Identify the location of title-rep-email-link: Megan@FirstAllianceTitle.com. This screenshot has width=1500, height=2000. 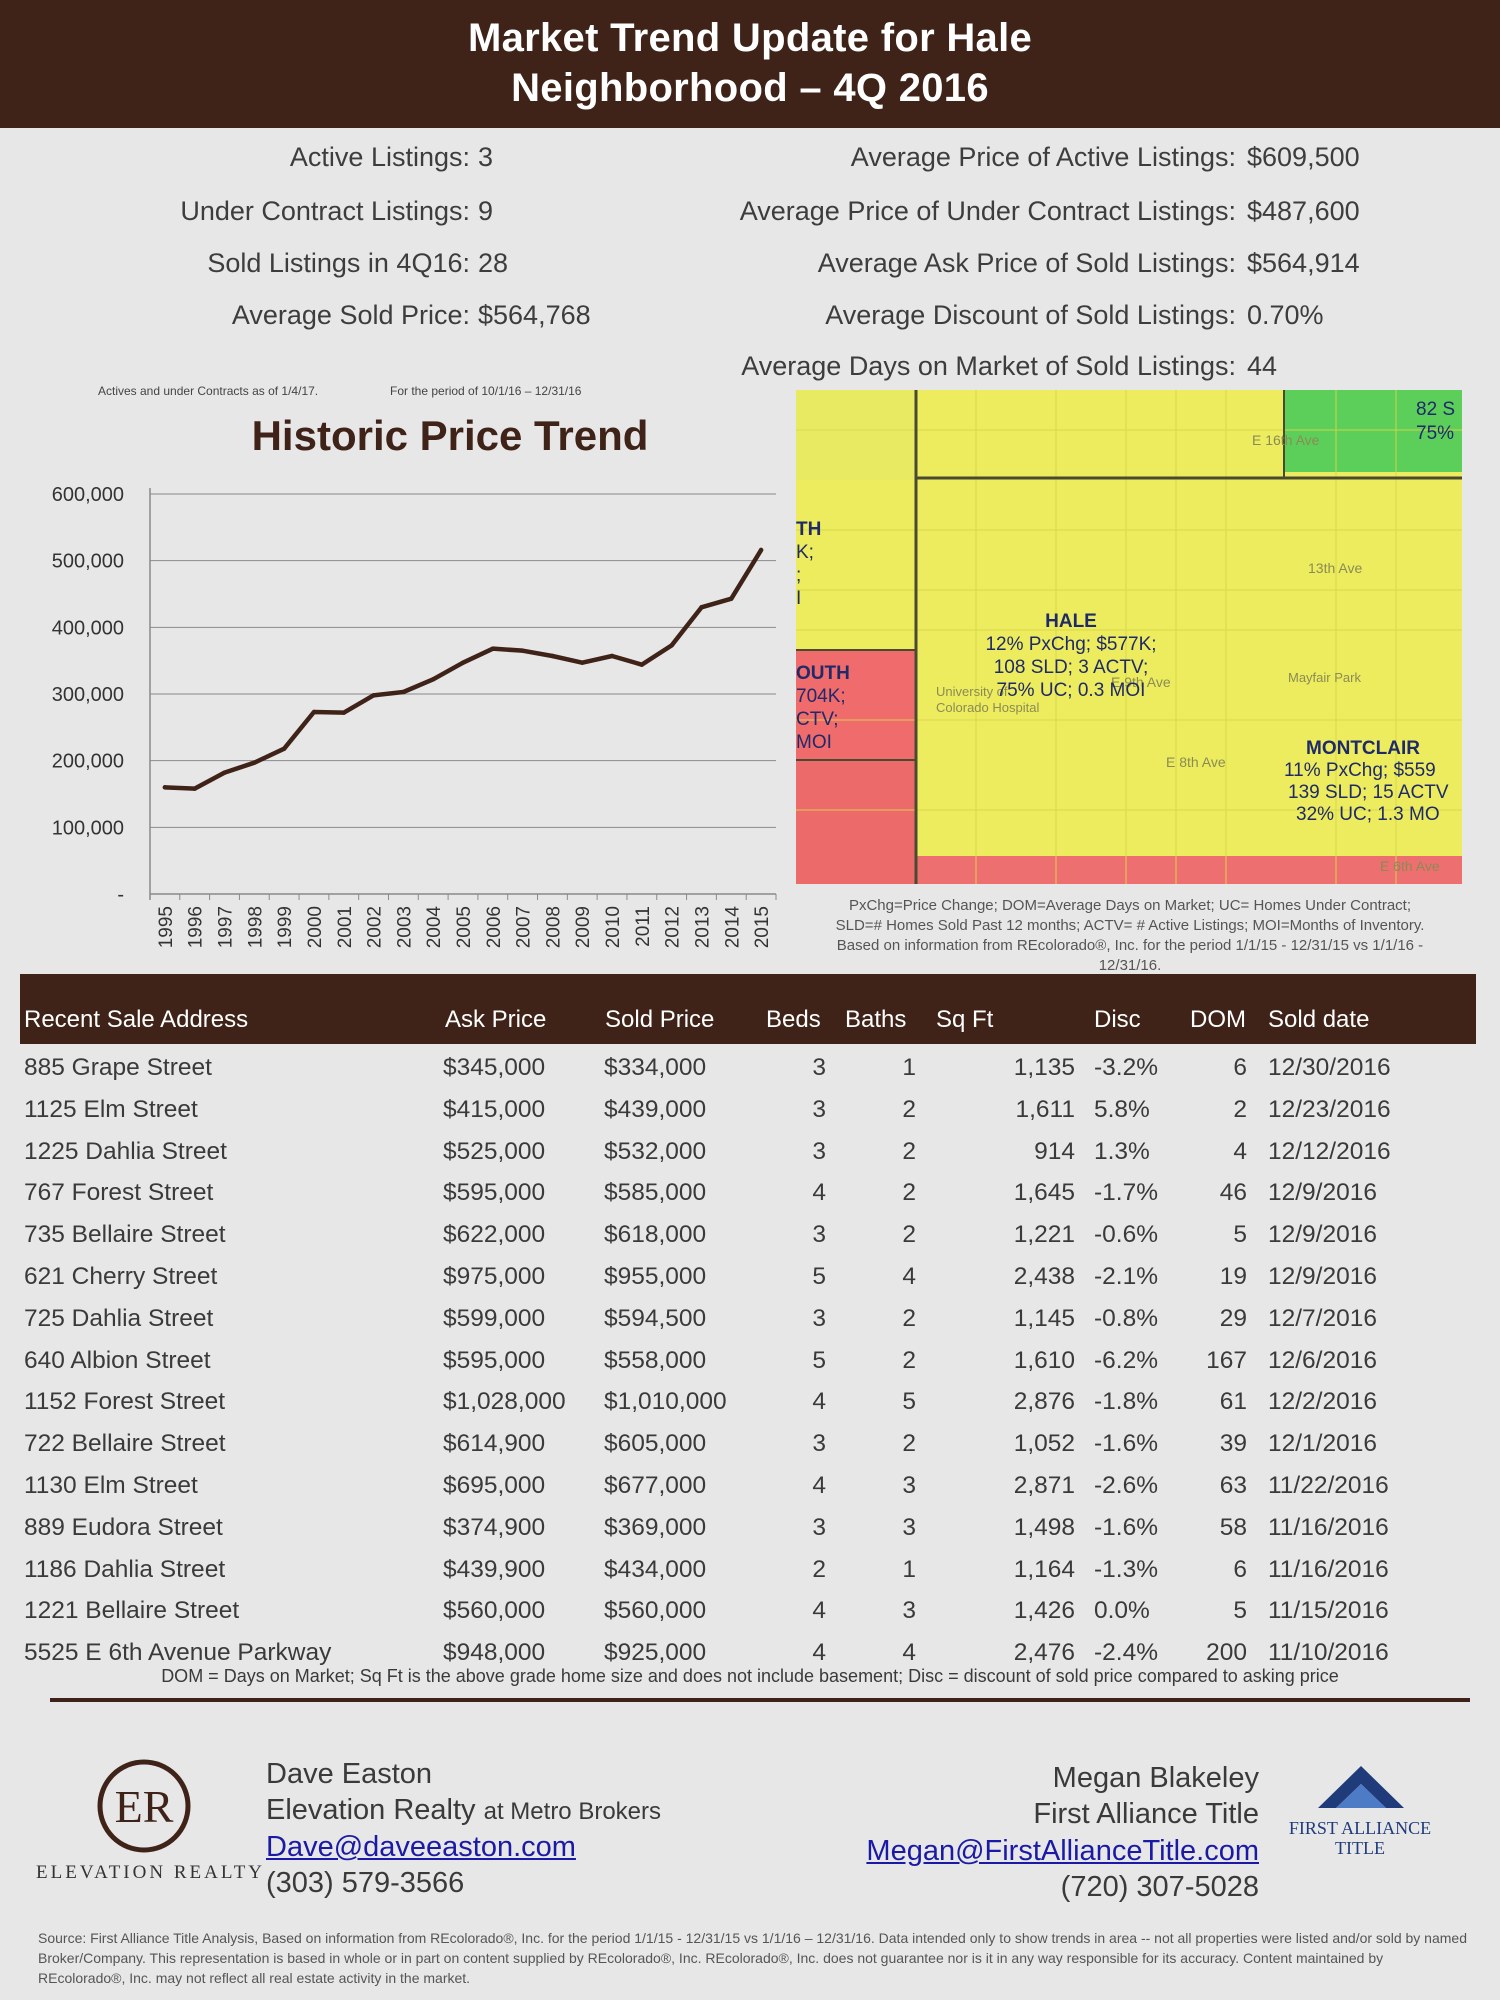
(1062, 1851).